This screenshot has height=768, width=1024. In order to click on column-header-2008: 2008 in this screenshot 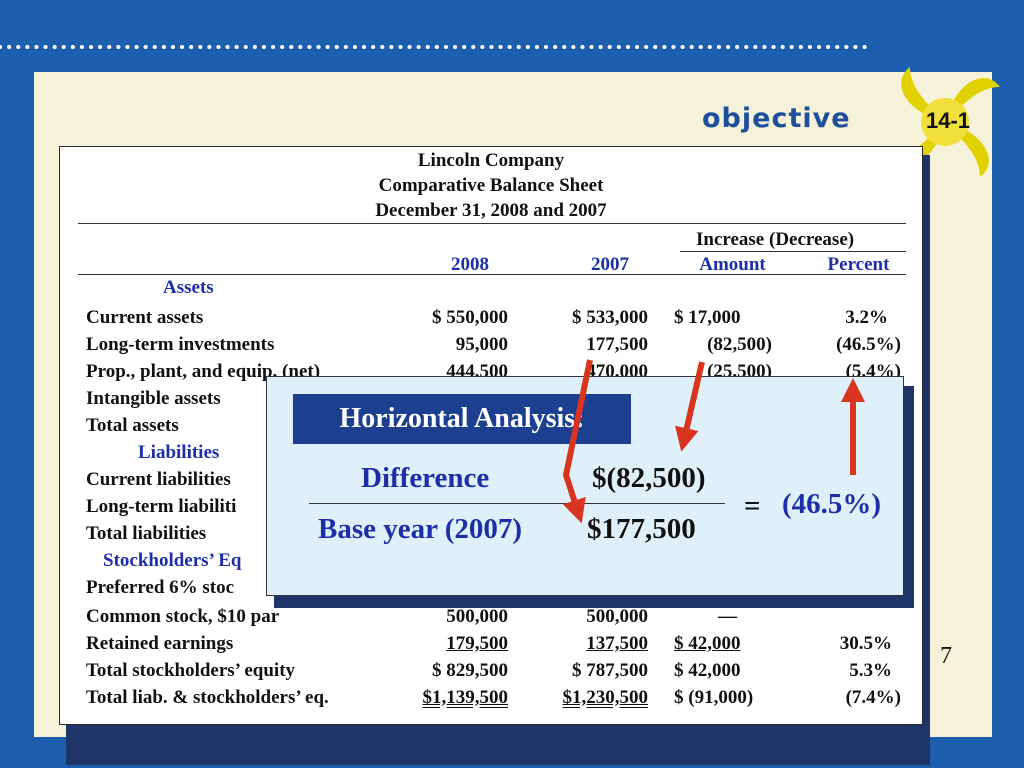, I will do `click(470, 264)`.